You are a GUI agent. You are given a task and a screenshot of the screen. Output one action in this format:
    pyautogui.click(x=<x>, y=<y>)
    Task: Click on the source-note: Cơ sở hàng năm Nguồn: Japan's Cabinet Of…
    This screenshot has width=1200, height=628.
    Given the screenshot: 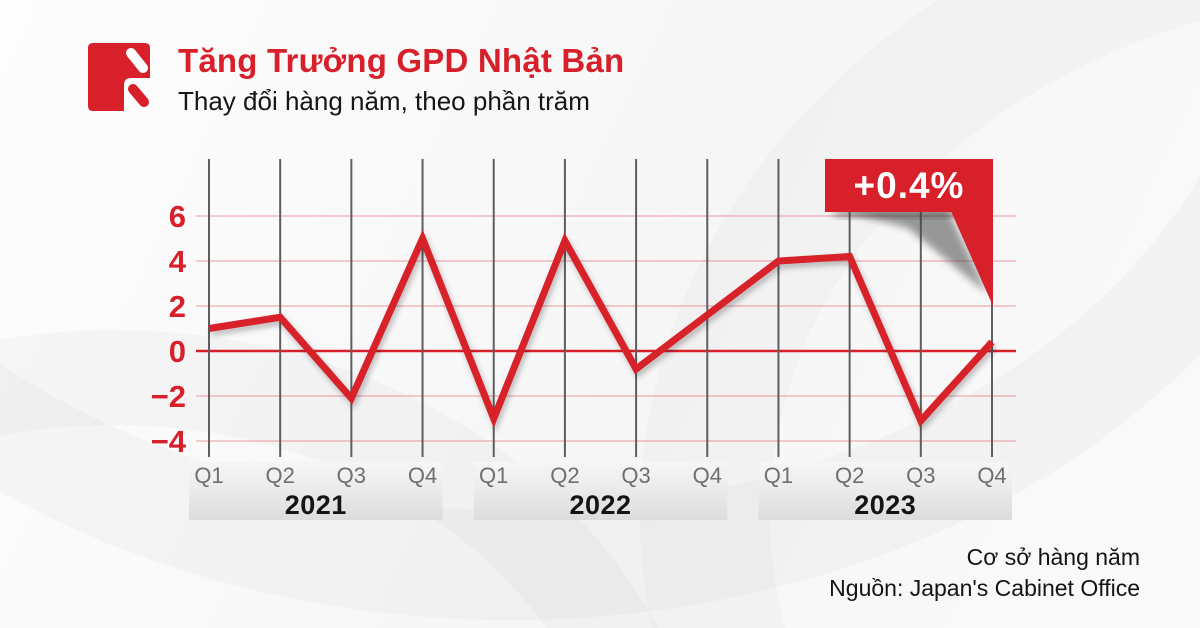 What is the action you would take?
    pyautogui.click(x=984, y=573)
    